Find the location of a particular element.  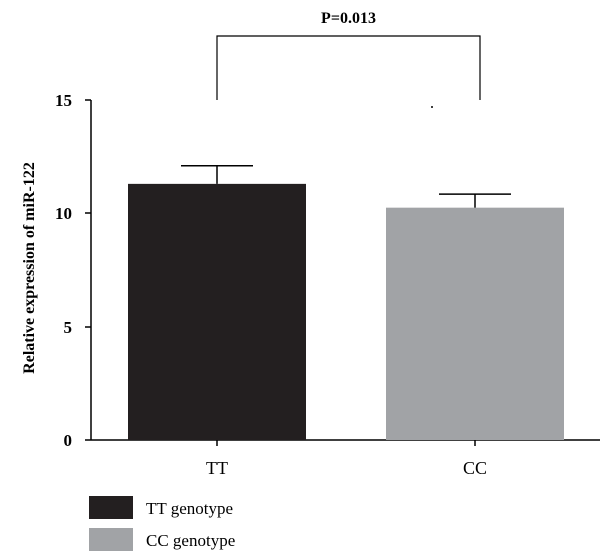

p-value-label: P=0.013 is located at coordinates (348, 18).